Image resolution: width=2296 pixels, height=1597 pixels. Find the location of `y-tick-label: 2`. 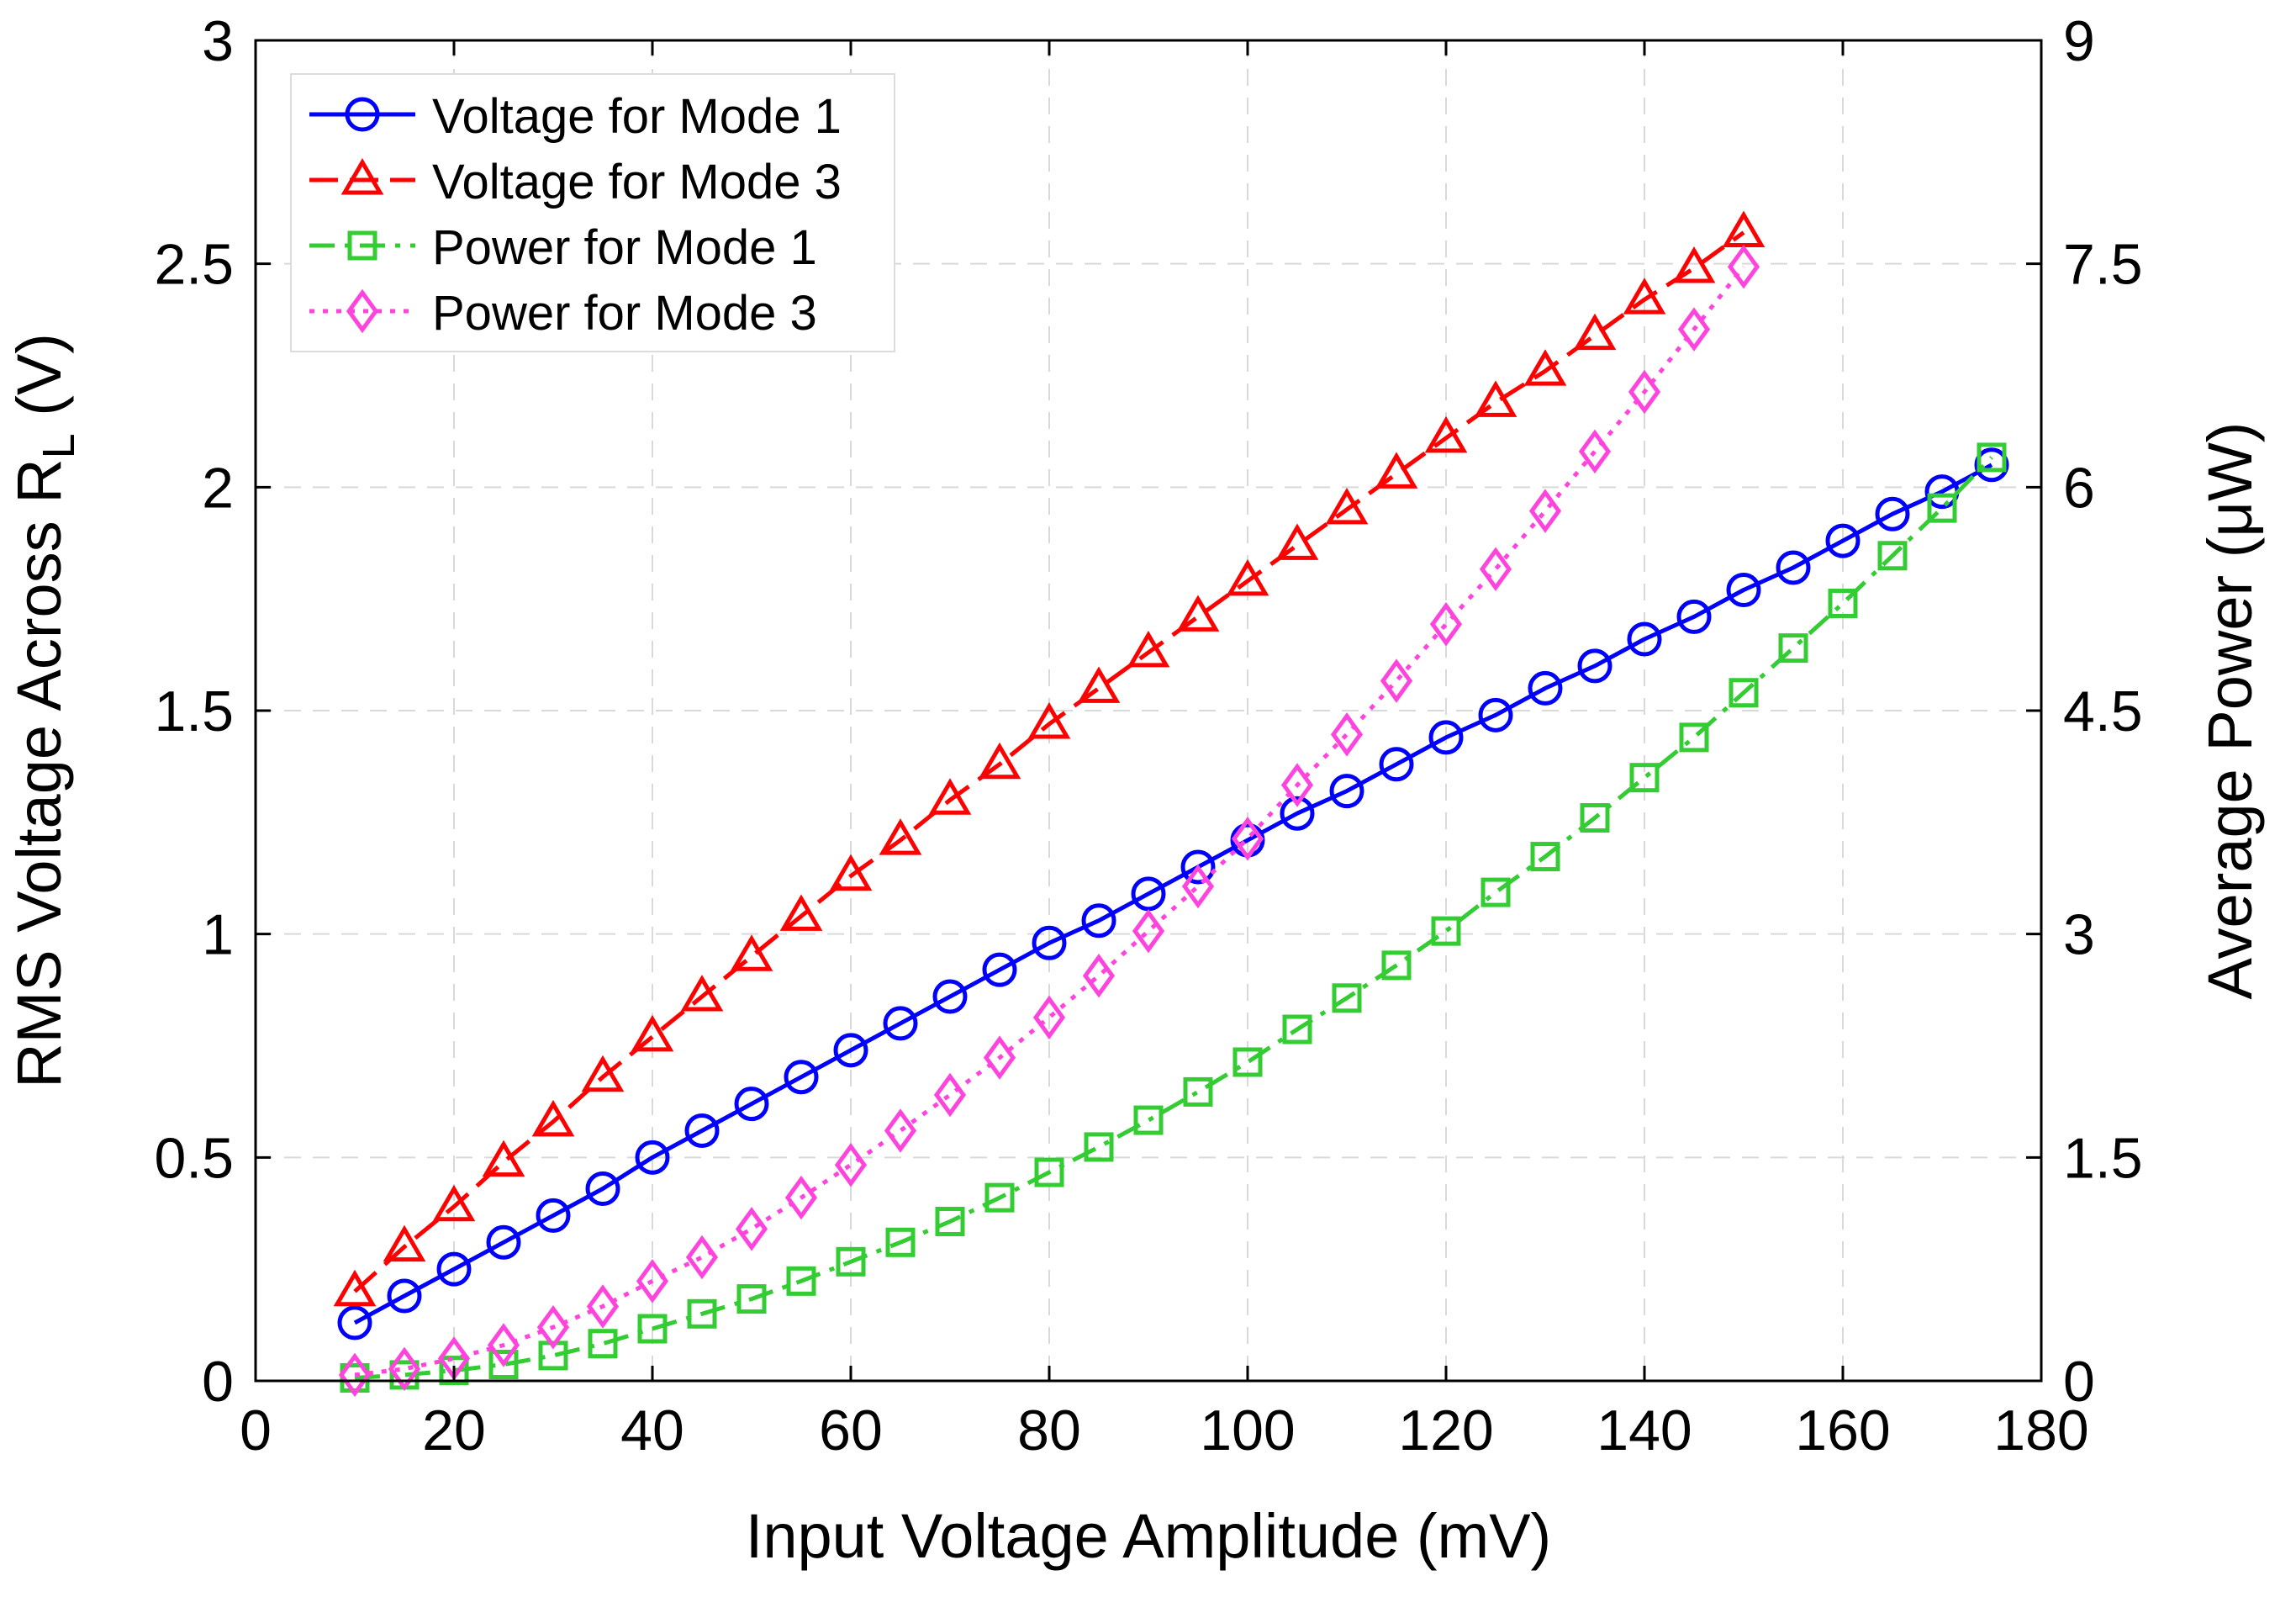

y-tick-label: 2 is located at coordinates (218, 488).